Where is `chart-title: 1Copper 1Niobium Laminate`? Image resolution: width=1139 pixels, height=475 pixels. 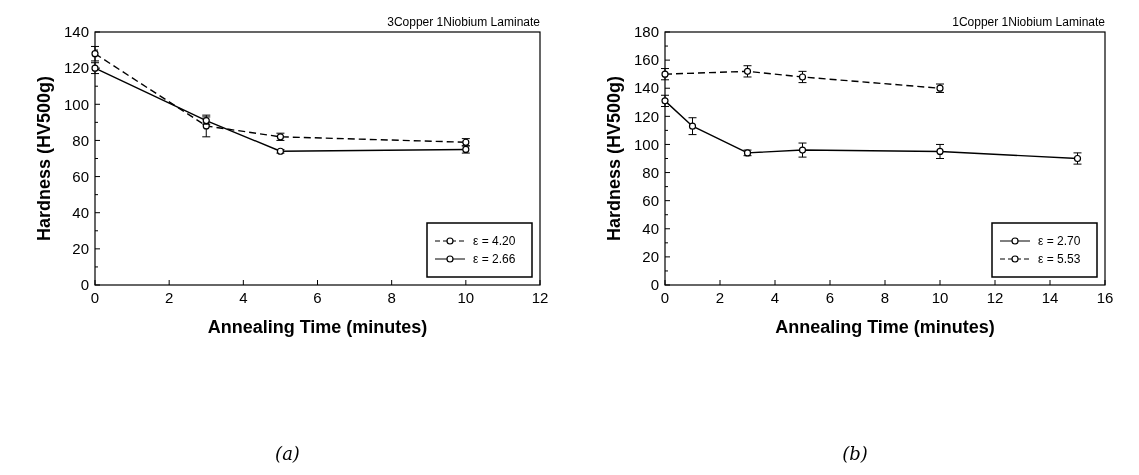
chart-title: 1Copper 1Niobium Laminate is located at coordinates (1029, 22).